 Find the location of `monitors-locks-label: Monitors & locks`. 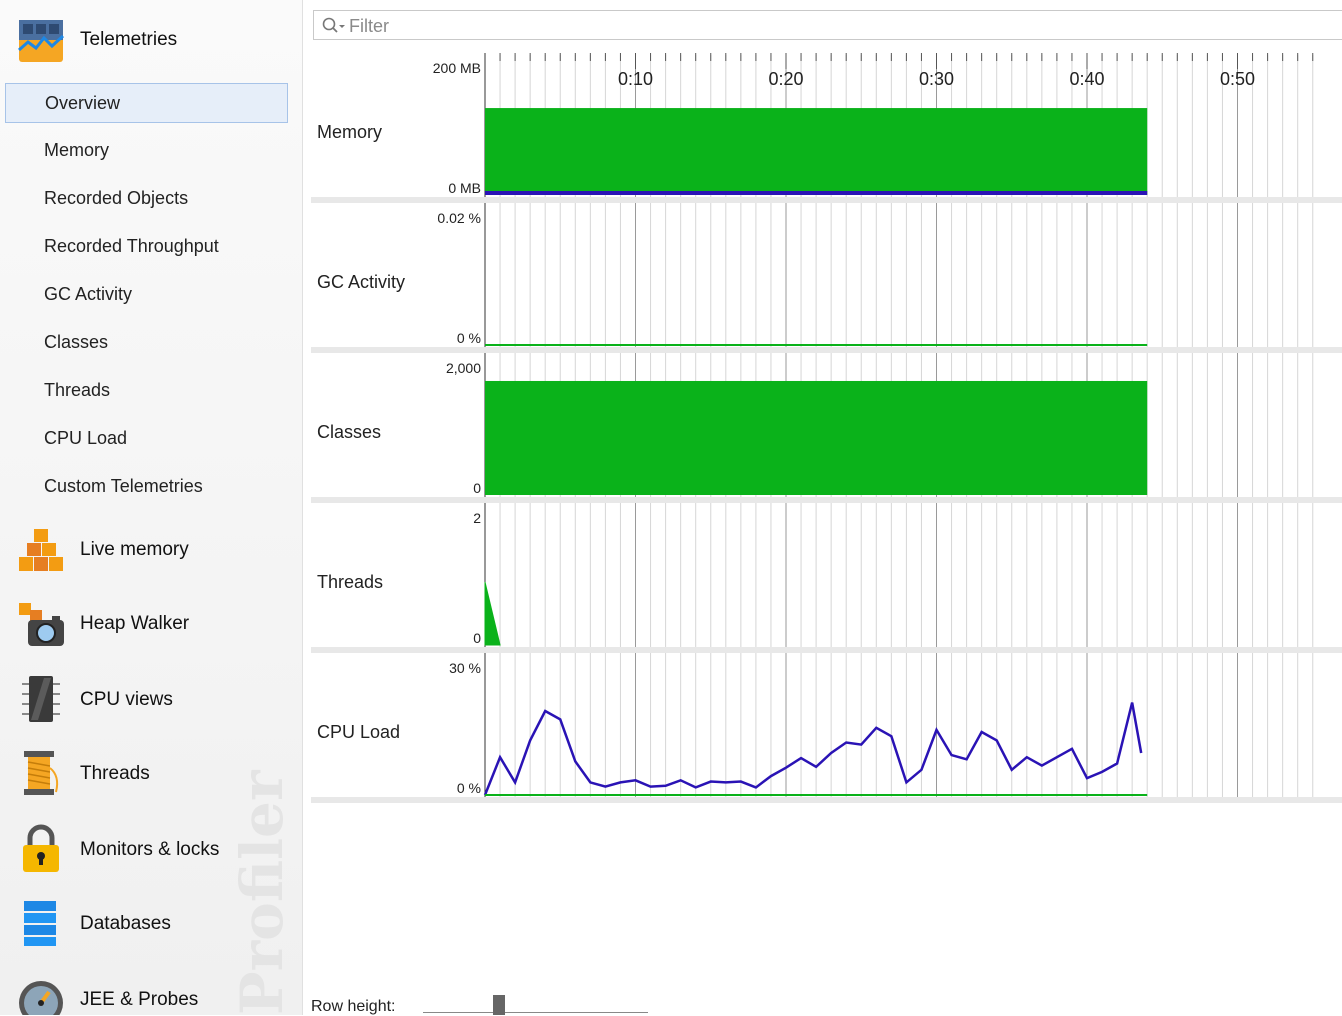

monitors-locks-label: Monitors & locks is located at coordinates (150, 849).